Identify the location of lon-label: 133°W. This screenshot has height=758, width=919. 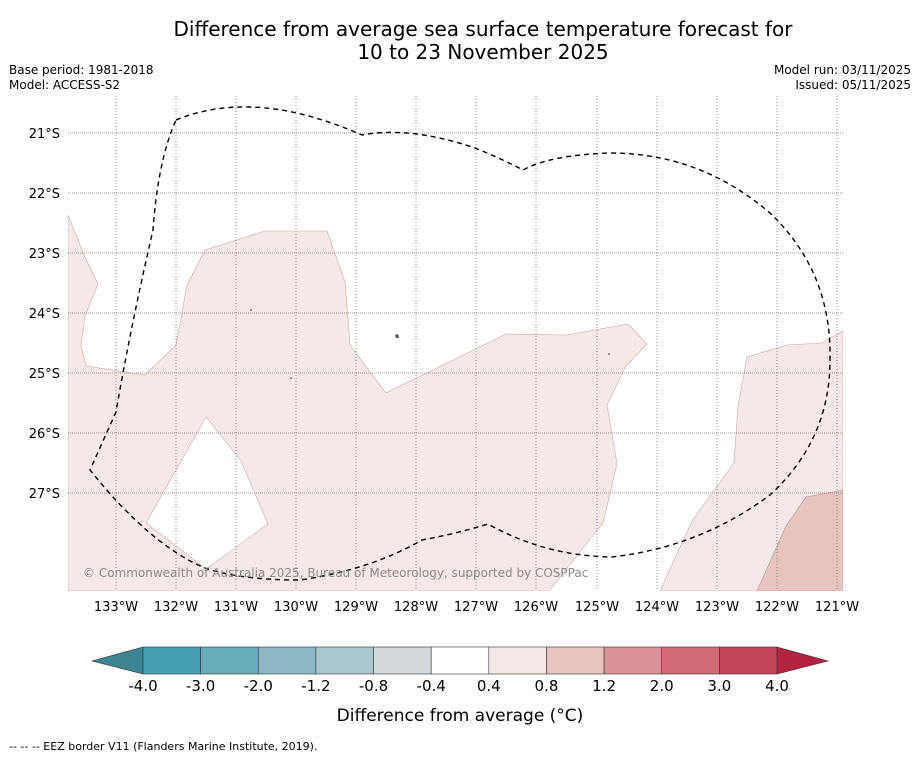
(116, 607).